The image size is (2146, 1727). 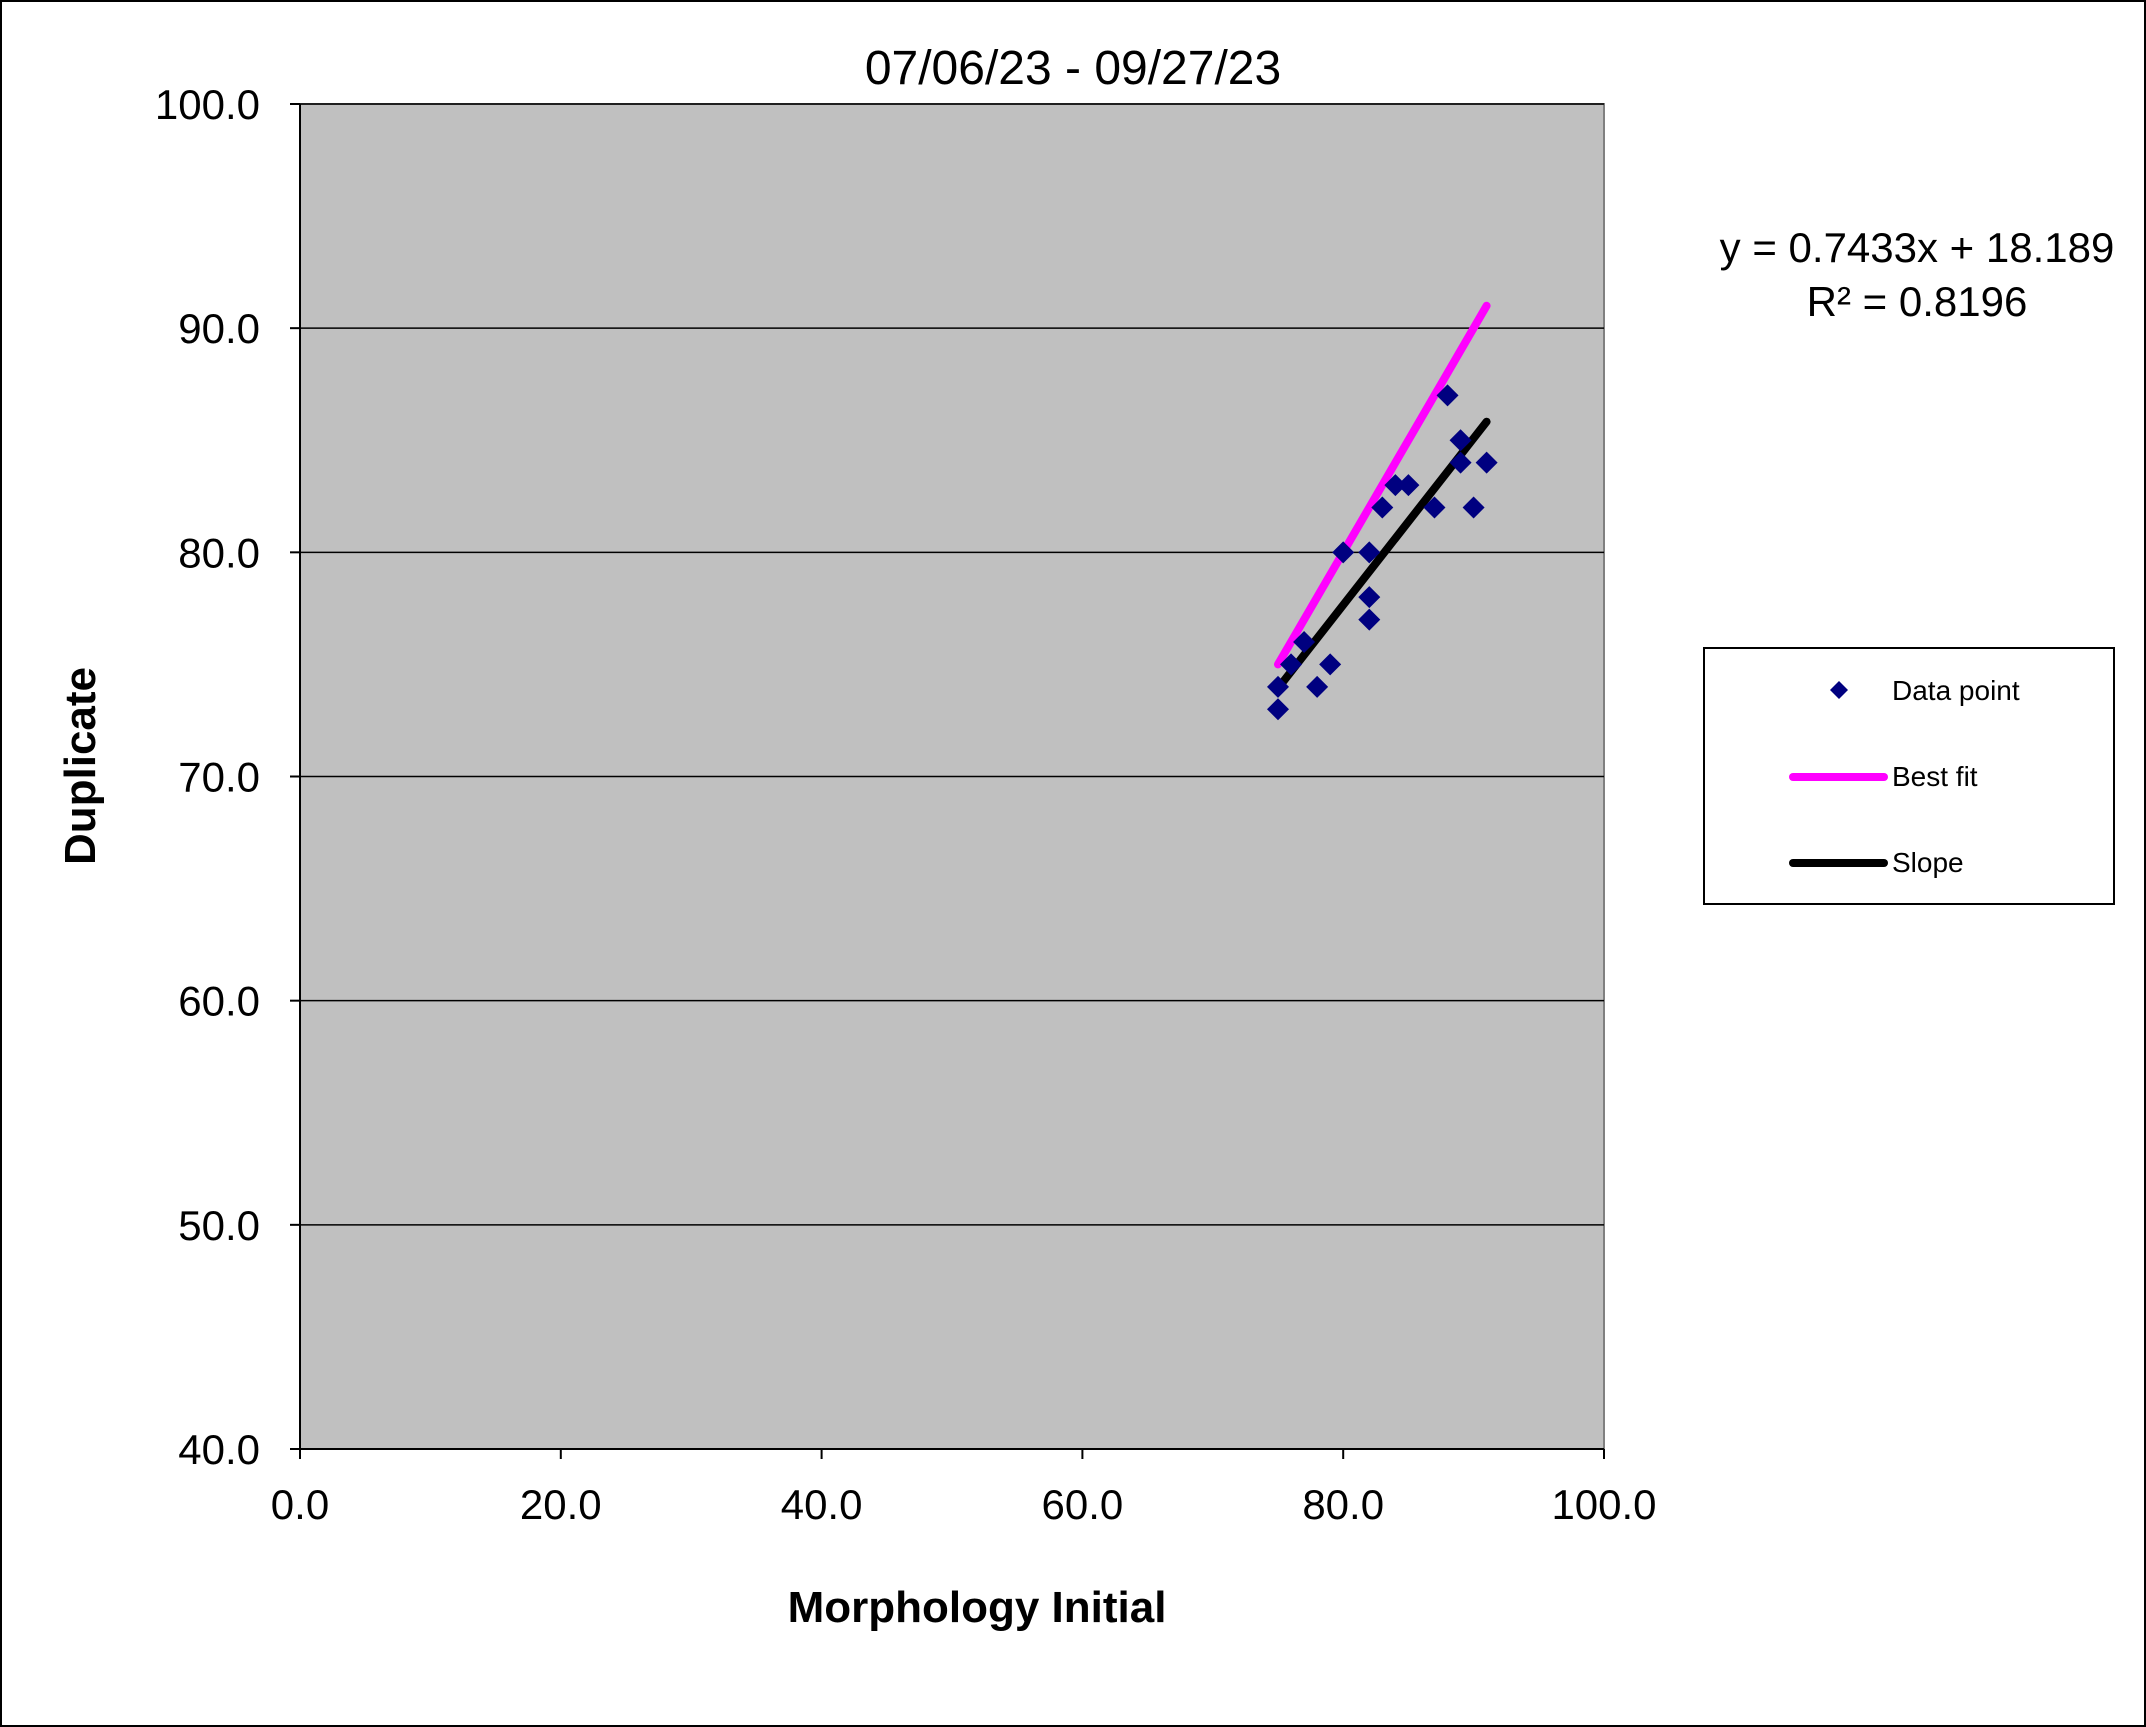 I want to click on x-tick-label: 100.0, so click(x=1603, y=1504).